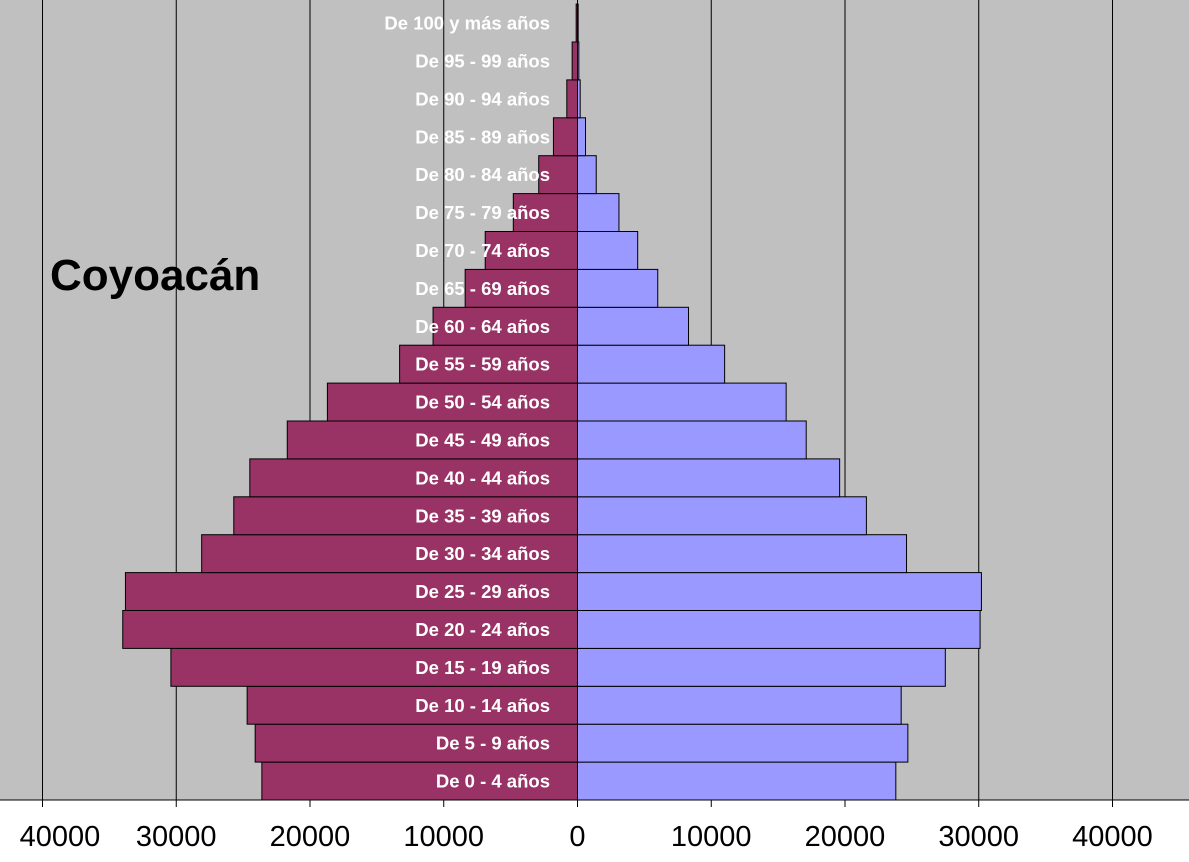 The height and width of the screenshot is (862, 1189). What do you see at coordinates (482, 439) in the screenshot?
I see `category-label: De 45 - 49 años` at bounding box center [482, 439].